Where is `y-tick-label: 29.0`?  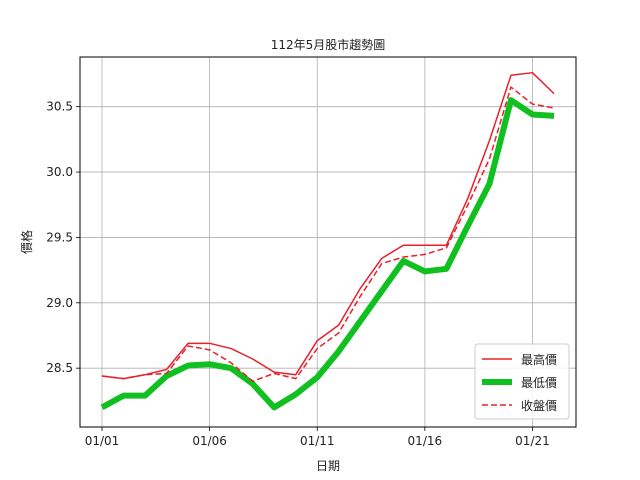
y-tick-label: 29.0 is located at coordinates (59, 303).